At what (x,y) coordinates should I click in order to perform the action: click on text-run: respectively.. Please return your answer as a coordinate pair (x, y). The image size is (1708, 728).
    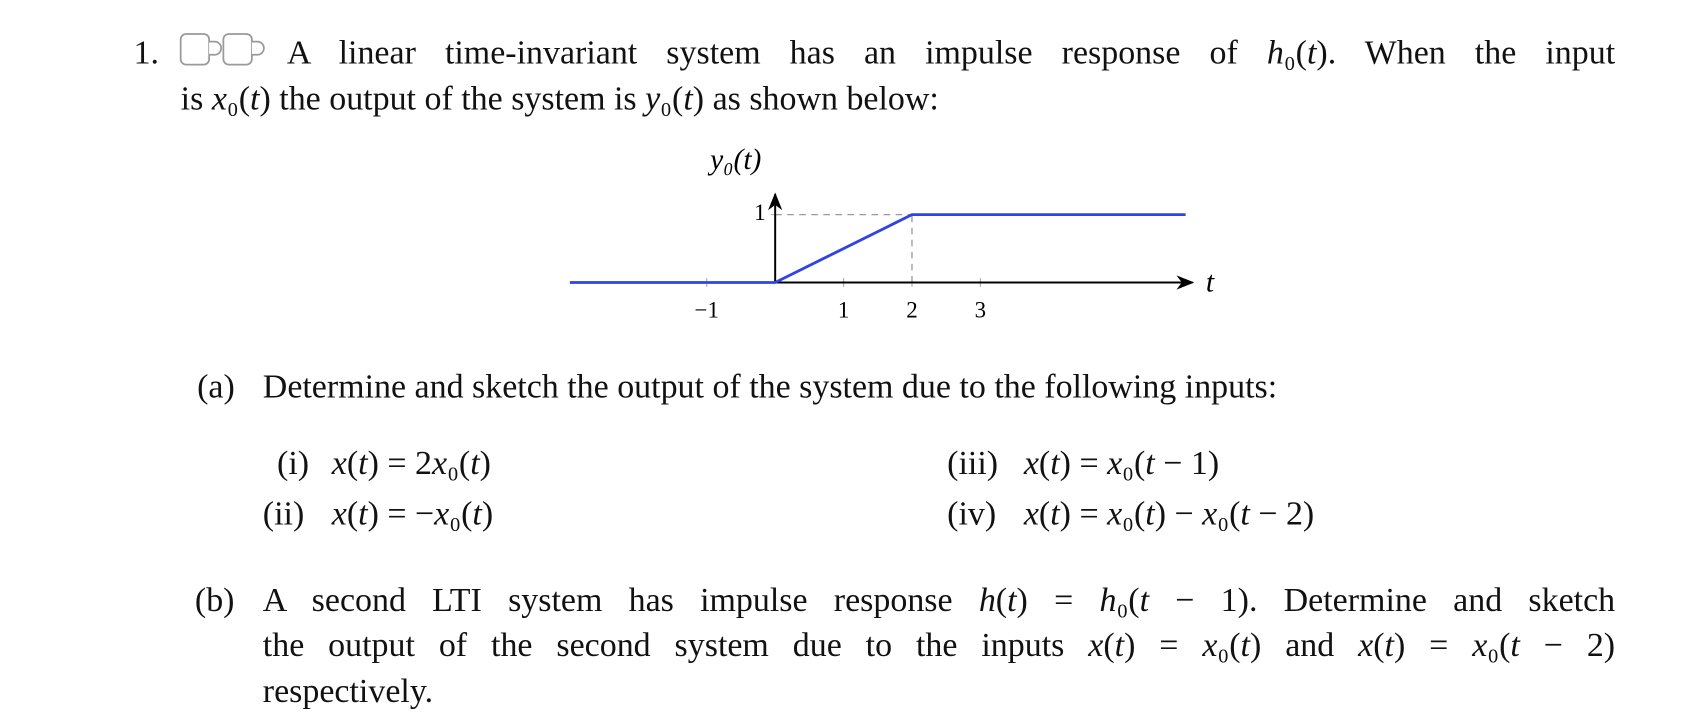
    Looking at the image, I should click on (348, 690).